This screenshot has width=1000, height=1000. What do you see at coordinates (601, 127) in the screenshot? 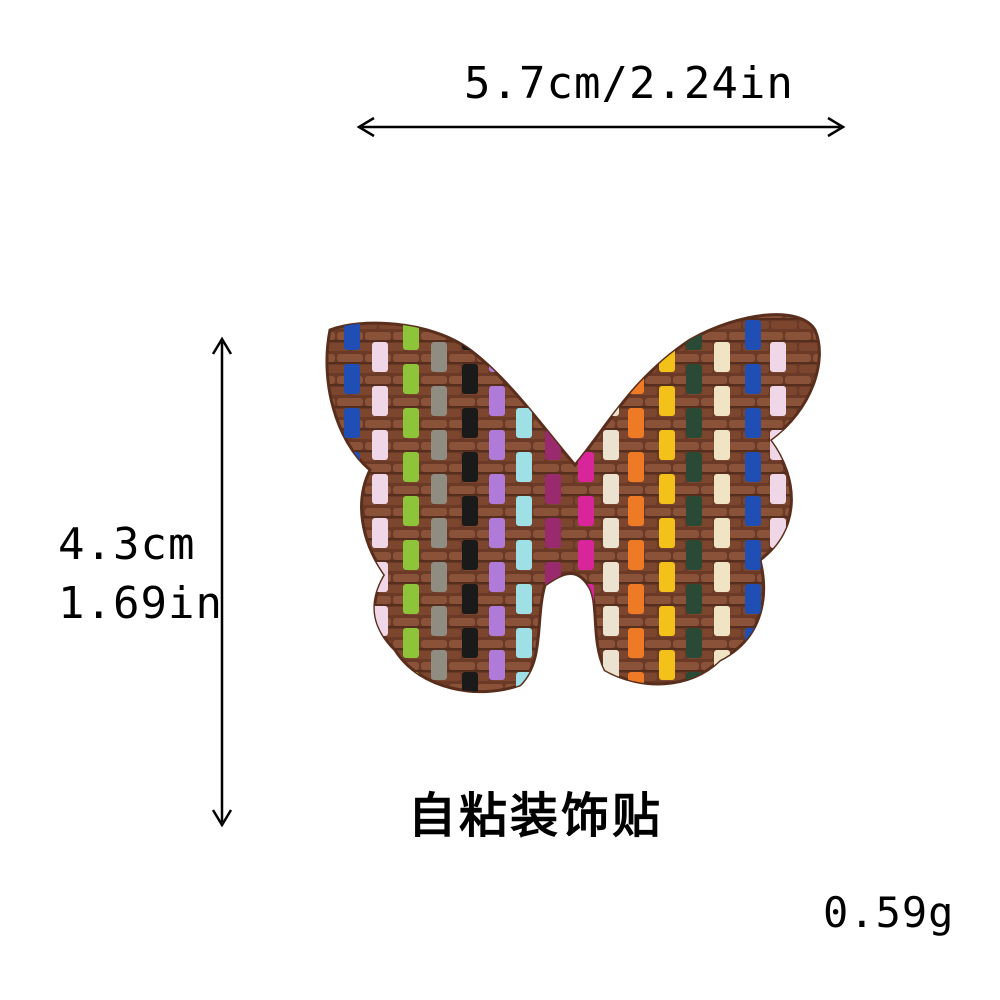
I see `width-arrow` at bounding box center [601, 127].